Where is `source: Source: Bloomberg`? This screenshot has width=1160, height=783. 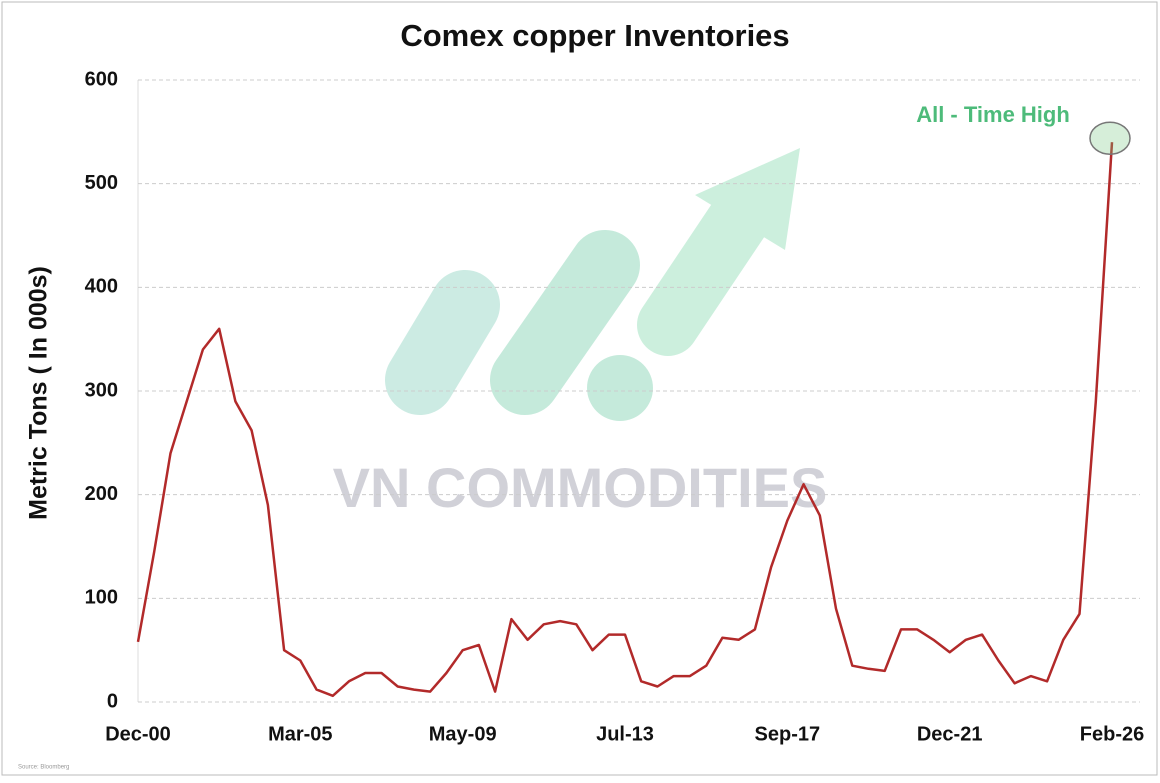 source: Source: Bloomberg is located at coordinates (43, 768).